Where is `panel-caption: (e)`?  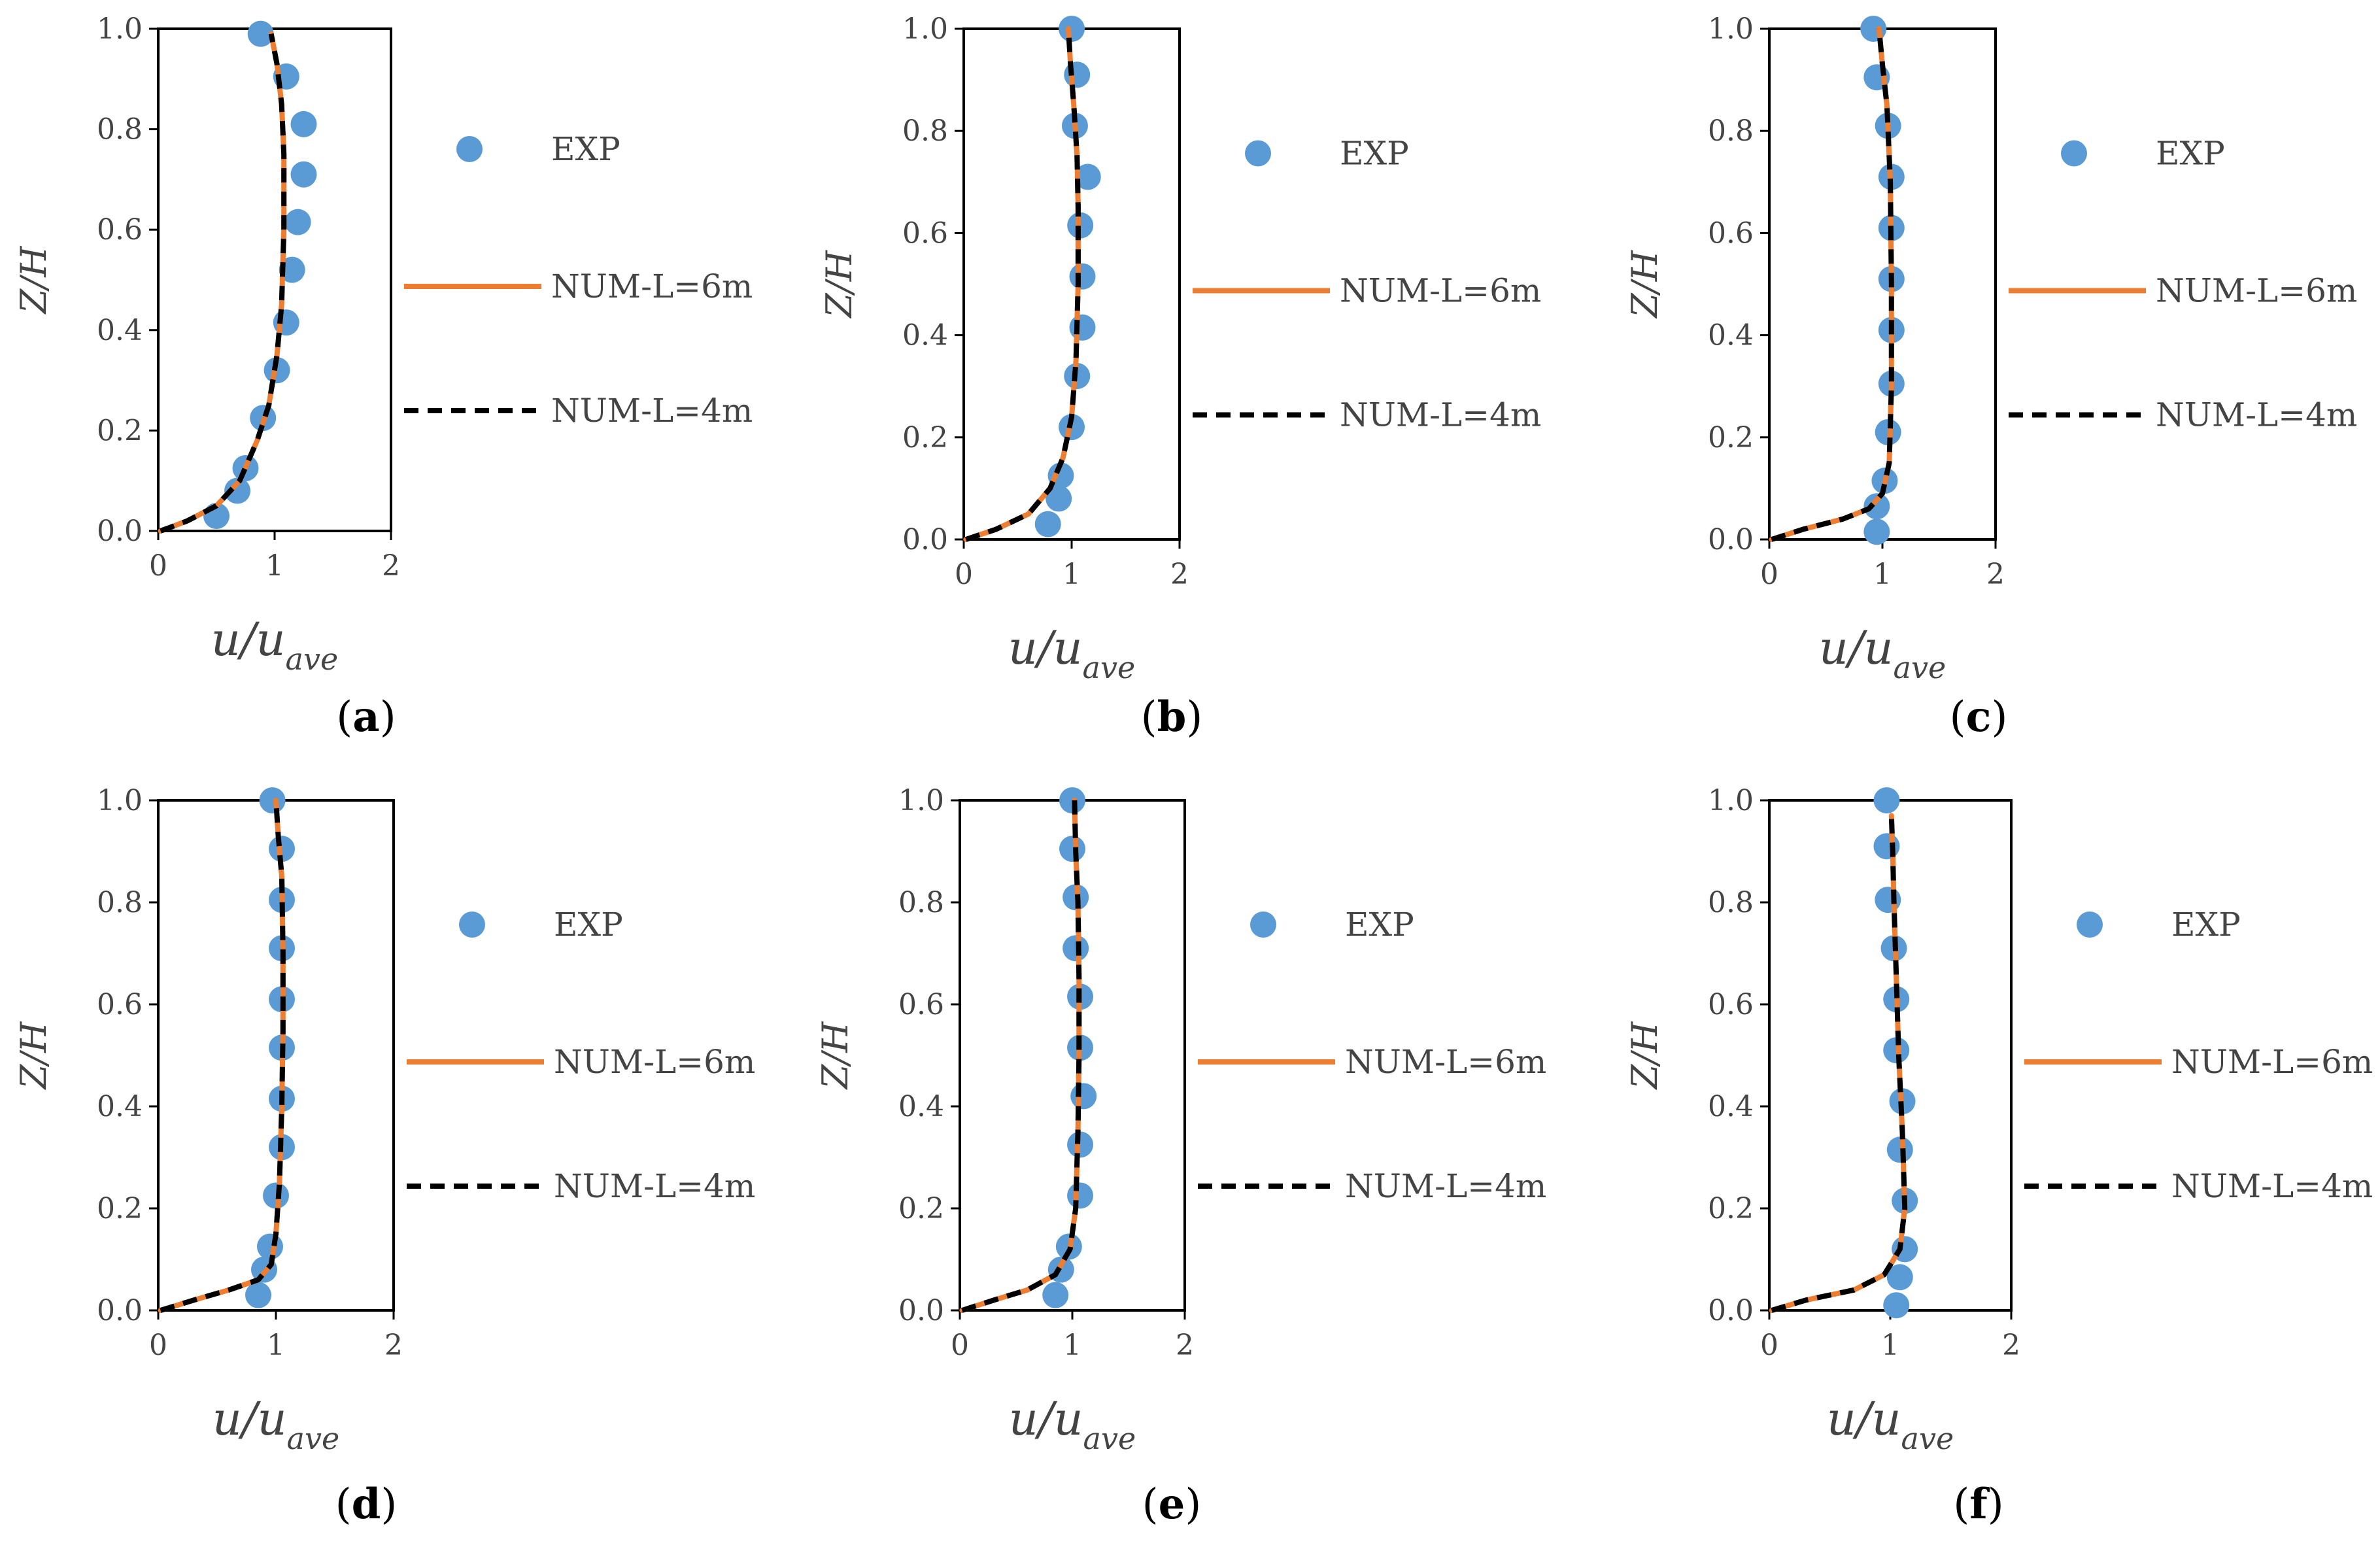
panel-caption: (e) is located at coordinates (1172, 1505).